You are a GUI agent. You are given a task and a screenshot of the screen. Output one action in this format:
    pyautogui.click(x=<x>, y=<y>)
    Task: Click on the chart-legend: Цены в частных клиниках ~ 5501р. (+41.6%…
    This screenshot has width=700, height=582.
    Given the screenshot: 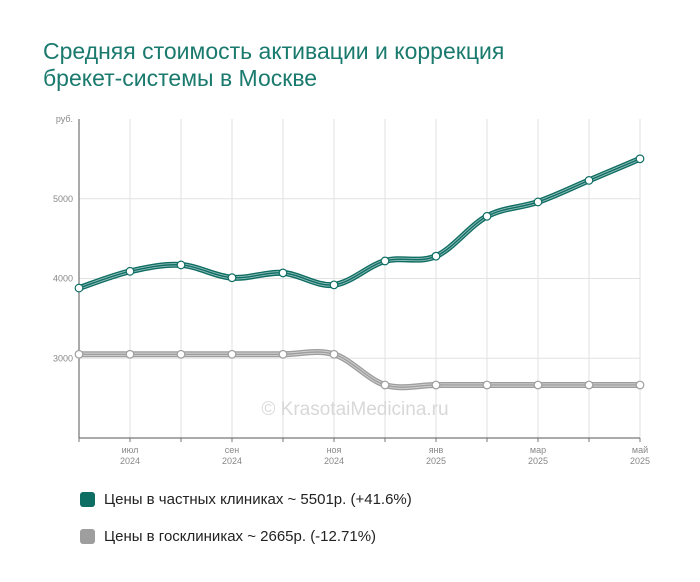 What is the action you would take?
    pyautogui.click(x=246, y=525)
    